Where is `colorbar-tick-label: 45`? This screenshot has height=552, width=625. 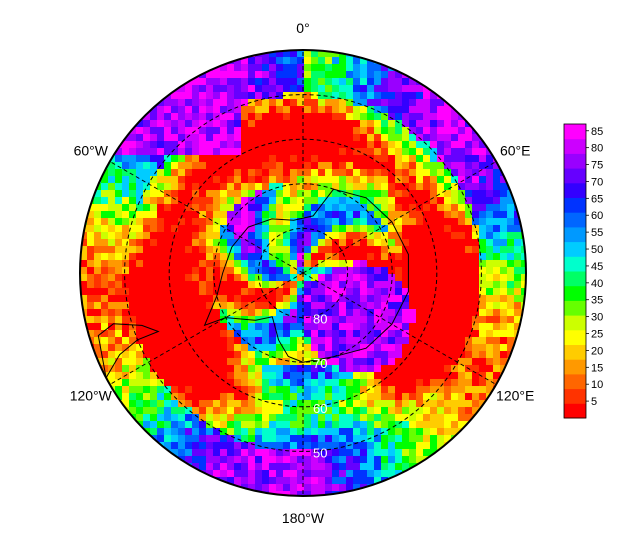
colorbar-tick-label: 45 is located at coordinates (597, 267).